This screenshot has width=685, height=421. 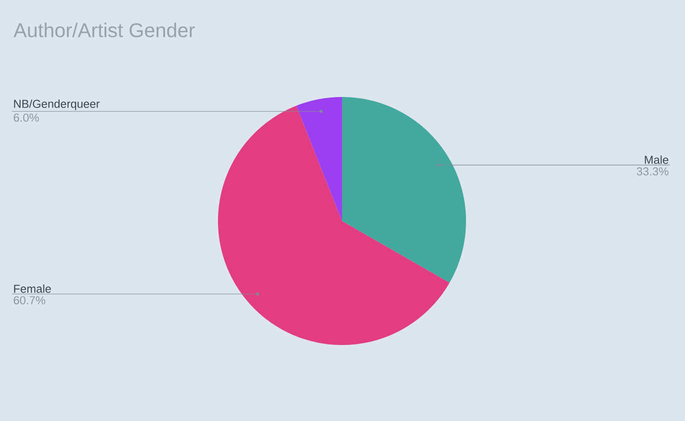 I want to click on slice-label: Male, so click(x=656, y=159).